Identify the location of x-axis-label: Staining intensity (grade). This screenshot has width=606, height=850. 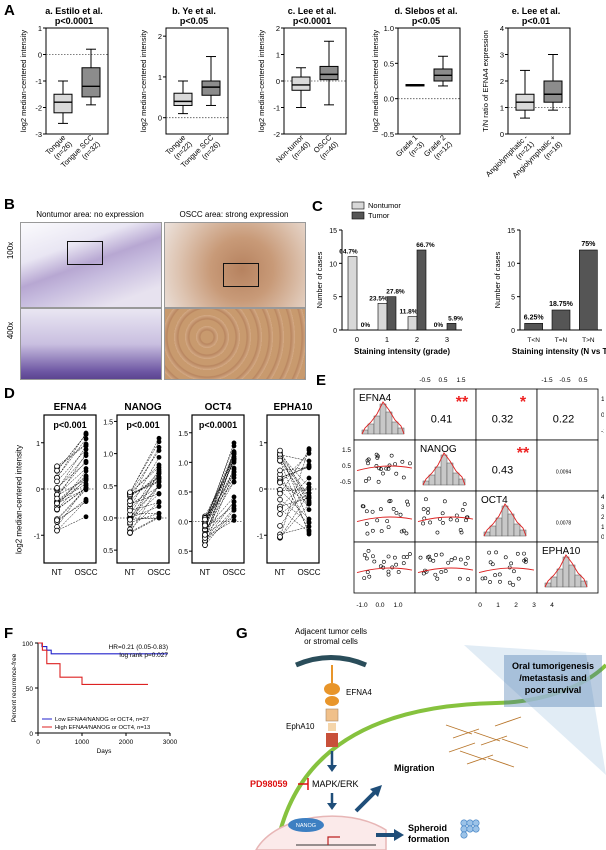
(402, 351).